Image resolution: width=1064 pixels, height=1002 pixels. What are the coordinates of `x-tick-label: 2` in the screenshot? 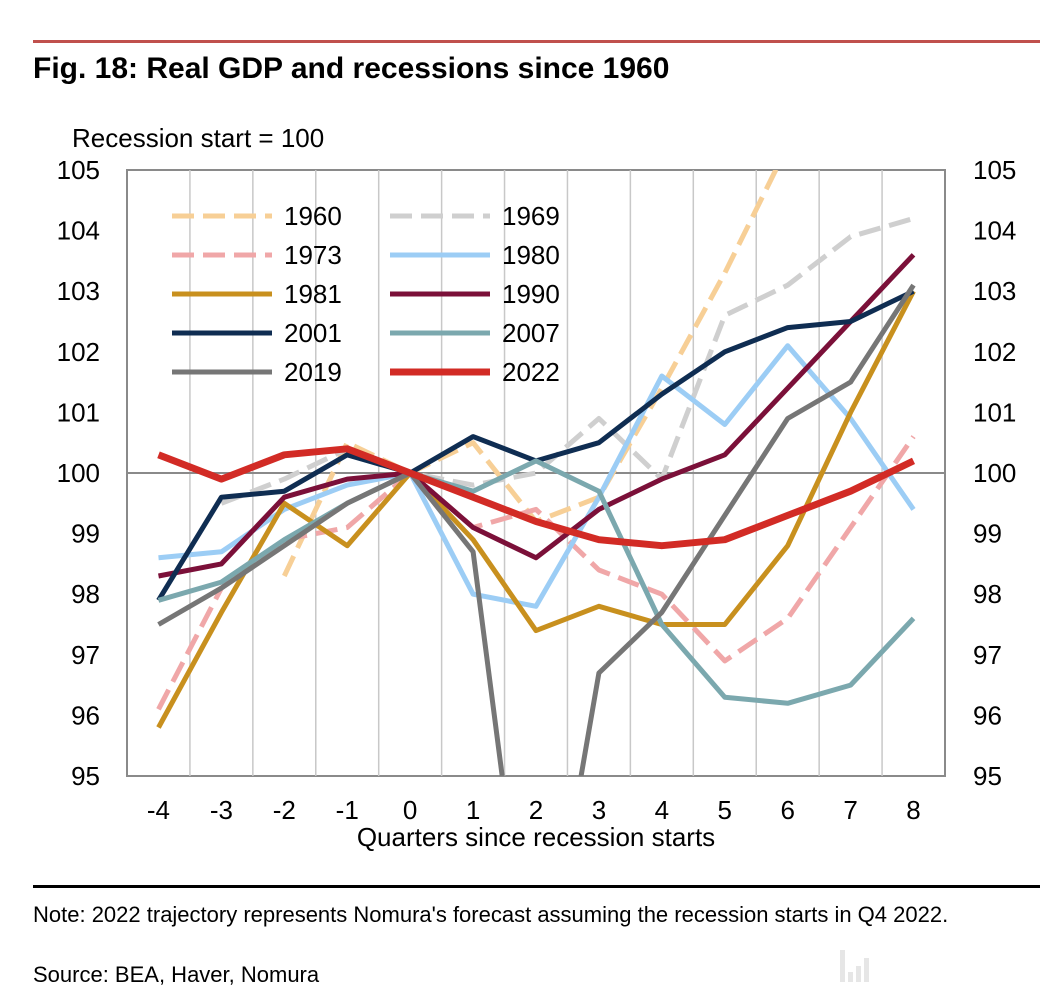 It's located at (536, 810).